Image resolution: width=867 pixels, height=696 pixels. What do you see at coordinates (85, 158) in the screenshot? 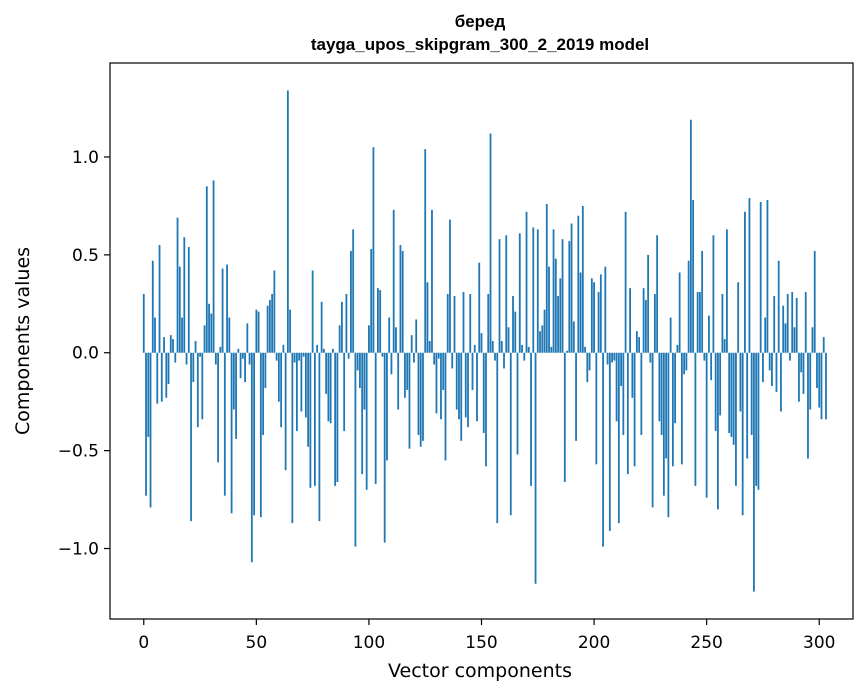
I see `y-tick-label: 1.0` at bounding box center [85, 158].